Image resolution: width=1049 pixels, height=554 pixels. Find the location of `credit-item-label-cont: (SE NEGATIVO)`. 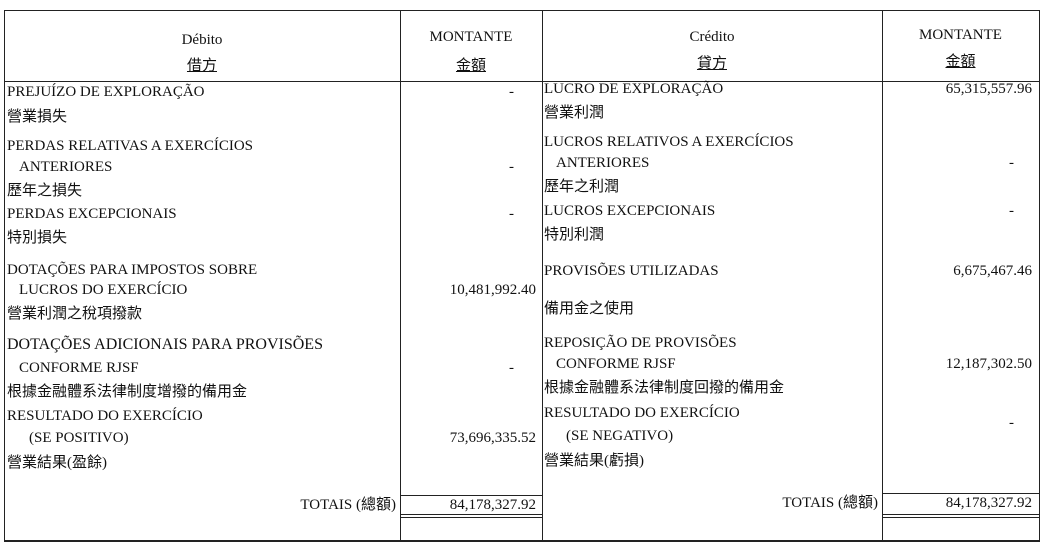

credit-item-label-cont: (SE NEGATIVO) is located at coordinates (620, 436).